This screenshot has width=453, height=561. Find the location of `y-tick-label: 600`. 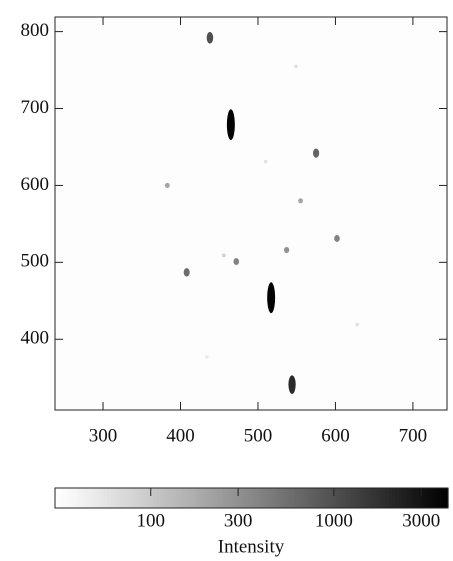

y-tick-label: 600 is located at coordinates (35, 184).